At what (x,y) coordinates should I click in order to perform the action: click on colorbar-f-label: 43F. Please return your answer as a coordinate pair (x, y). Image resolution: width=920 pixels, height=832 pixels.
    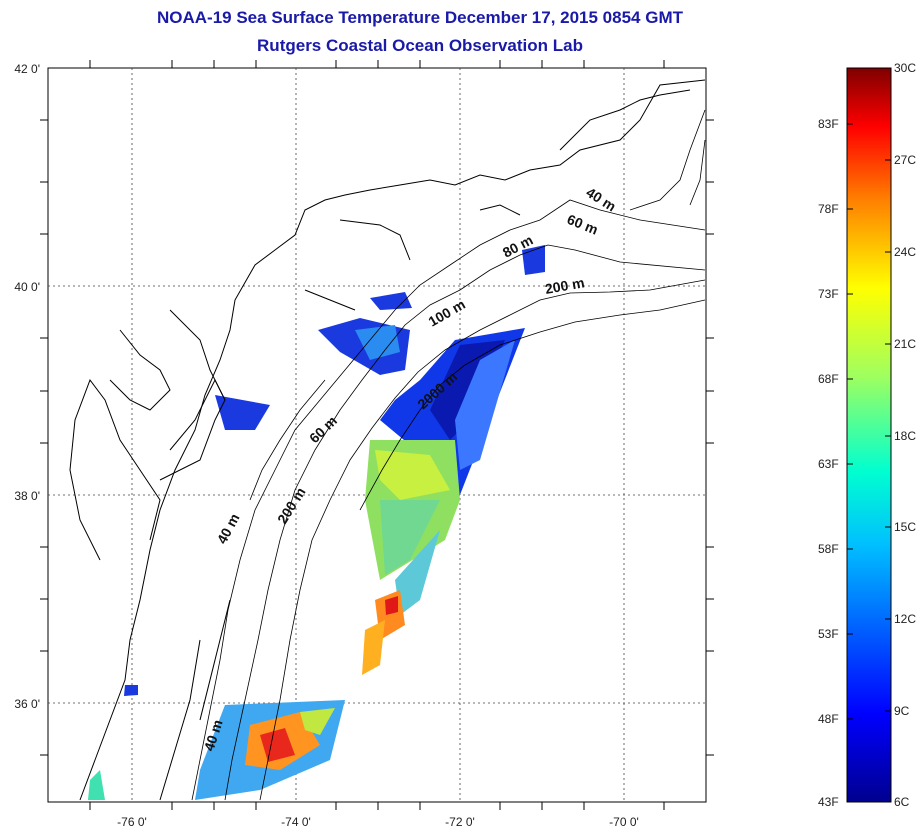
    Looking at the image, I should click on (828, 802).